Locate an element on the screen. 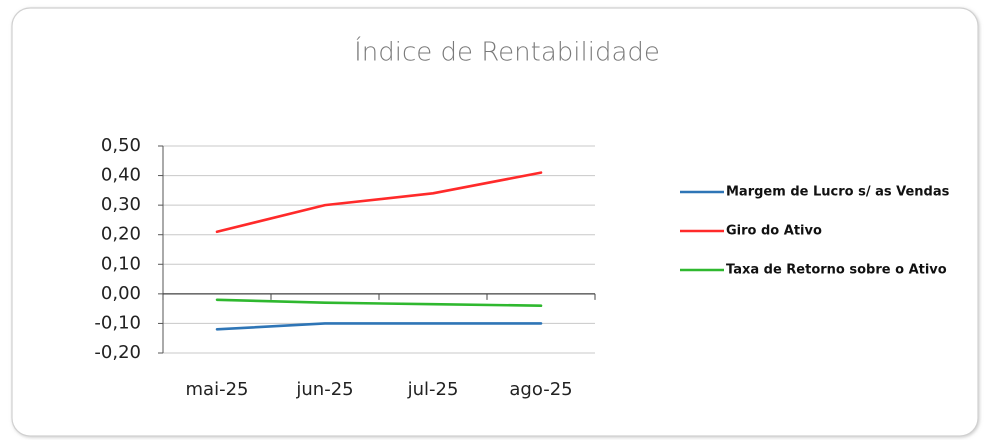 The width and height of the screenshot is (986, 440). y-tick-label: 0,20 is located at coordinates (121, 234).